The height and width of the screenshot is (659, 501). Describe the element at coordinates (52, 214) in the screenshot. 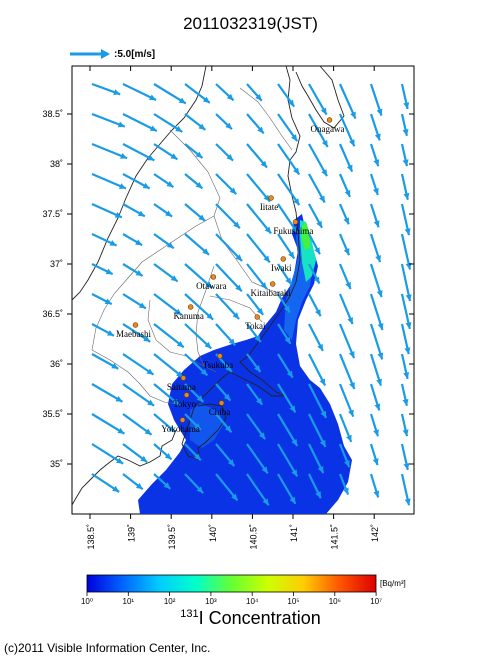

I see `lat-tick-label: 37.5˚` at that location.